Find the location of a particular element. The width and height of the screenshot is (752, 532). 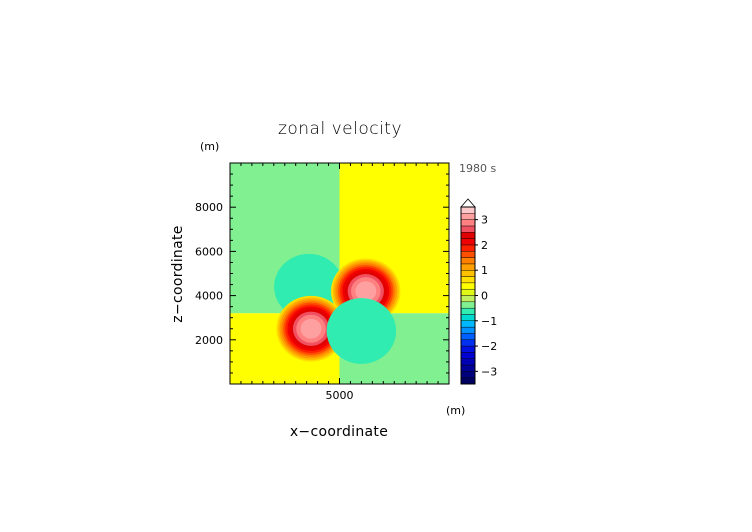

x-axis: 5000 is located at coordinates (339, 282).